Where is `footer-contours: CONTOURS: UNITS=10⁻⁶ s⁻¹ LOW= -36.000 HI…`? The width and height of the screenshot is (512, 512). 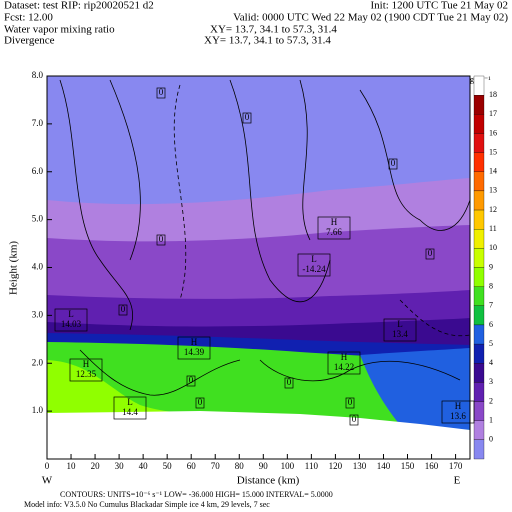 footer-contours: CONTOURS: UNITS=10⁻⁶ s⁻¹ LOW= -36.000 HI… is located at coordinates (196, 494).